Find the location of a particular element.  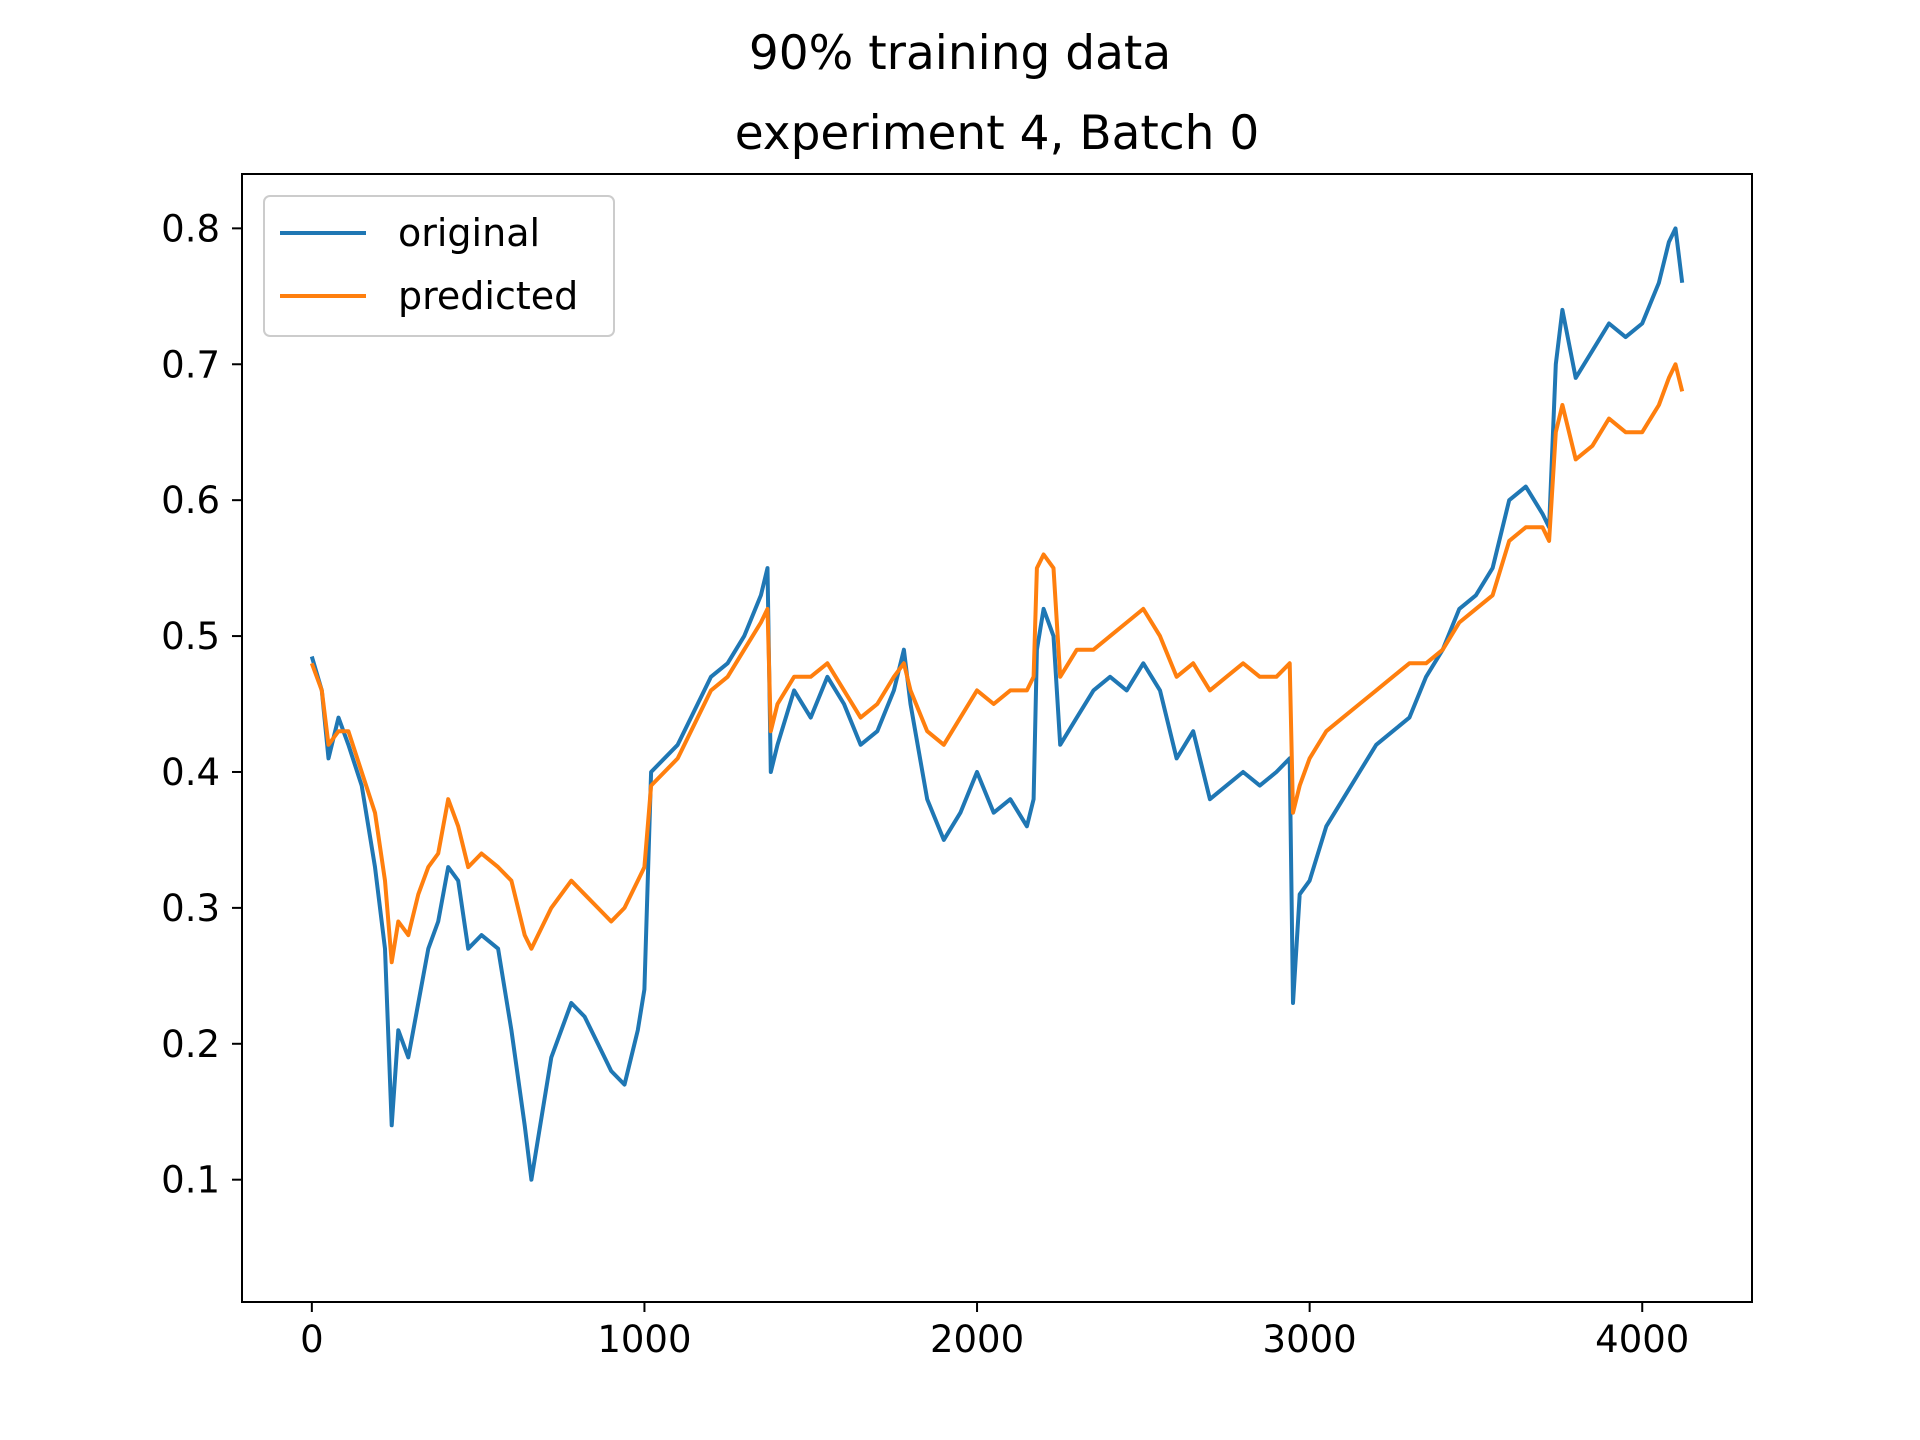

legend-label-original: original is located at coordinates (469, 233).